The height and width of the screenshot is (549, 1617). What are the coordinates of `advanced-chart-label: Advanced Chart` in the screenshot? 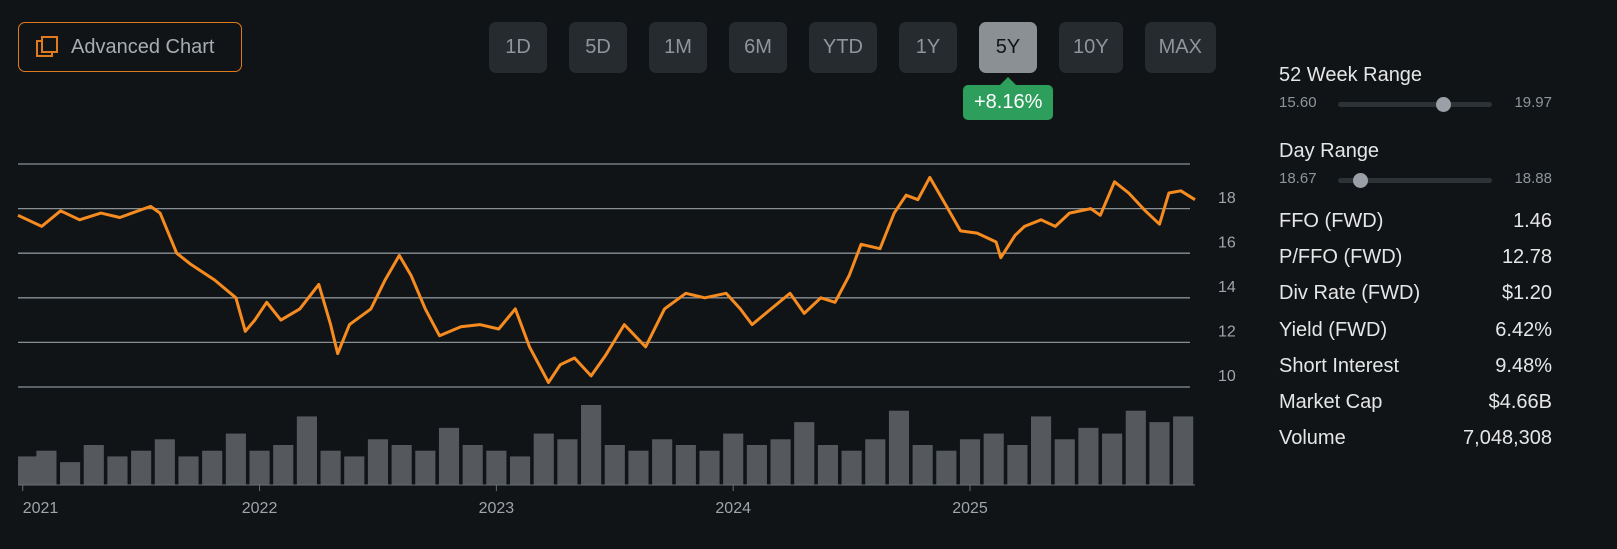 It's located at (143, 46).